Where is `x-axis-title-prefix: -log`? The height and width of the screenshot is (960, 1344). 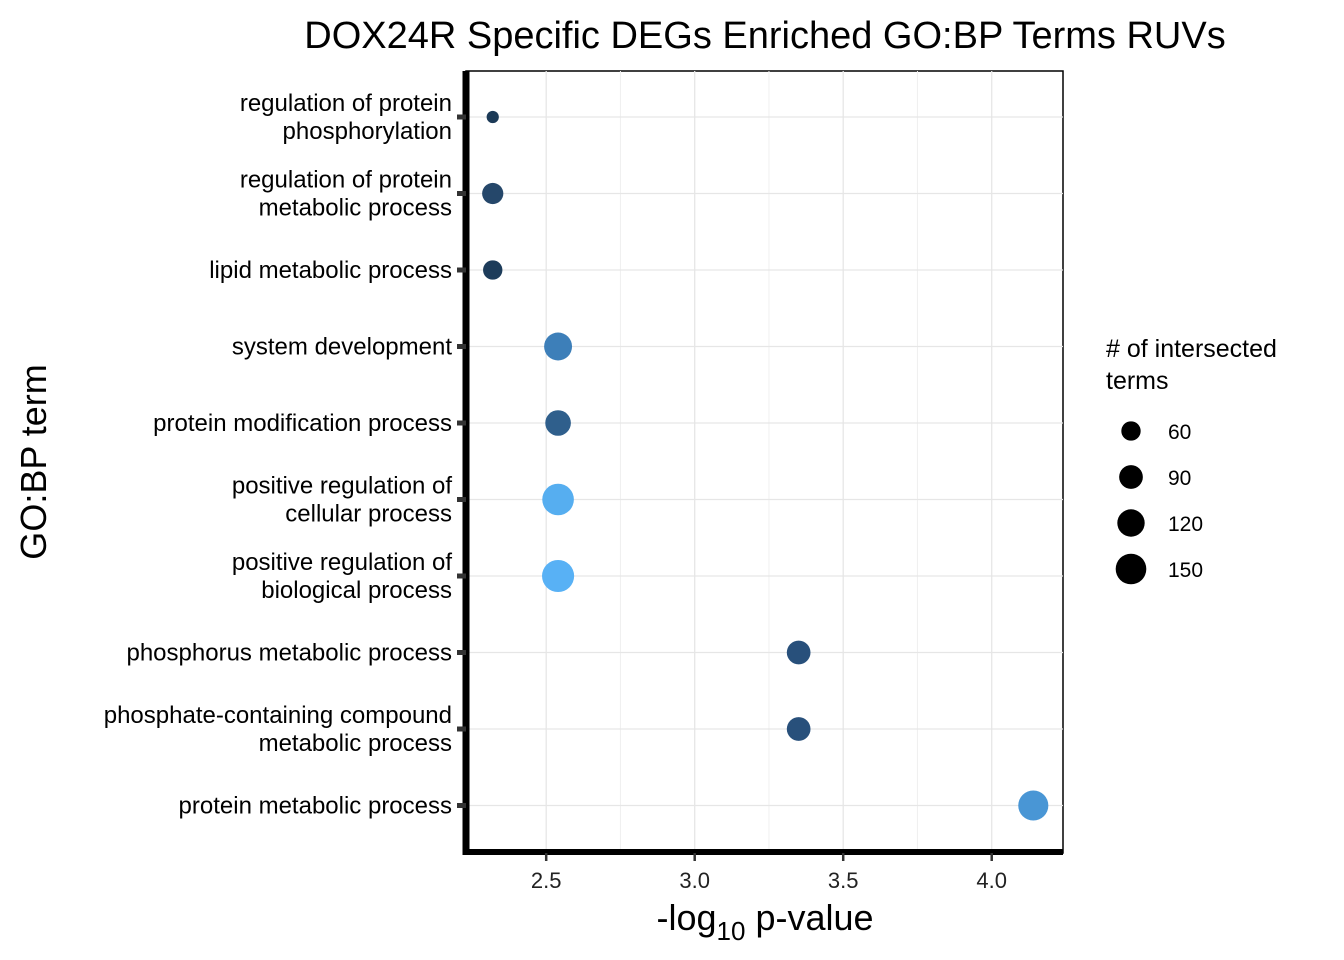 x-axis-title-prefix: -log is located at coordinates (686, 917).